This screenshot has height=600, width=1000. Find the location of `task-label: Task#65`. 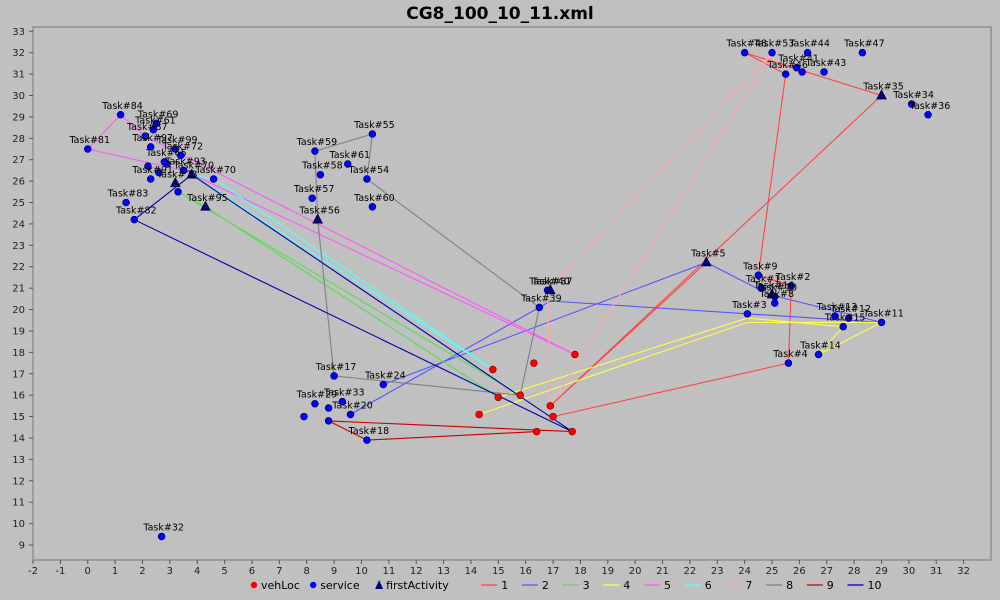

task-label: Task#65 is located at coordinates (166, 153).